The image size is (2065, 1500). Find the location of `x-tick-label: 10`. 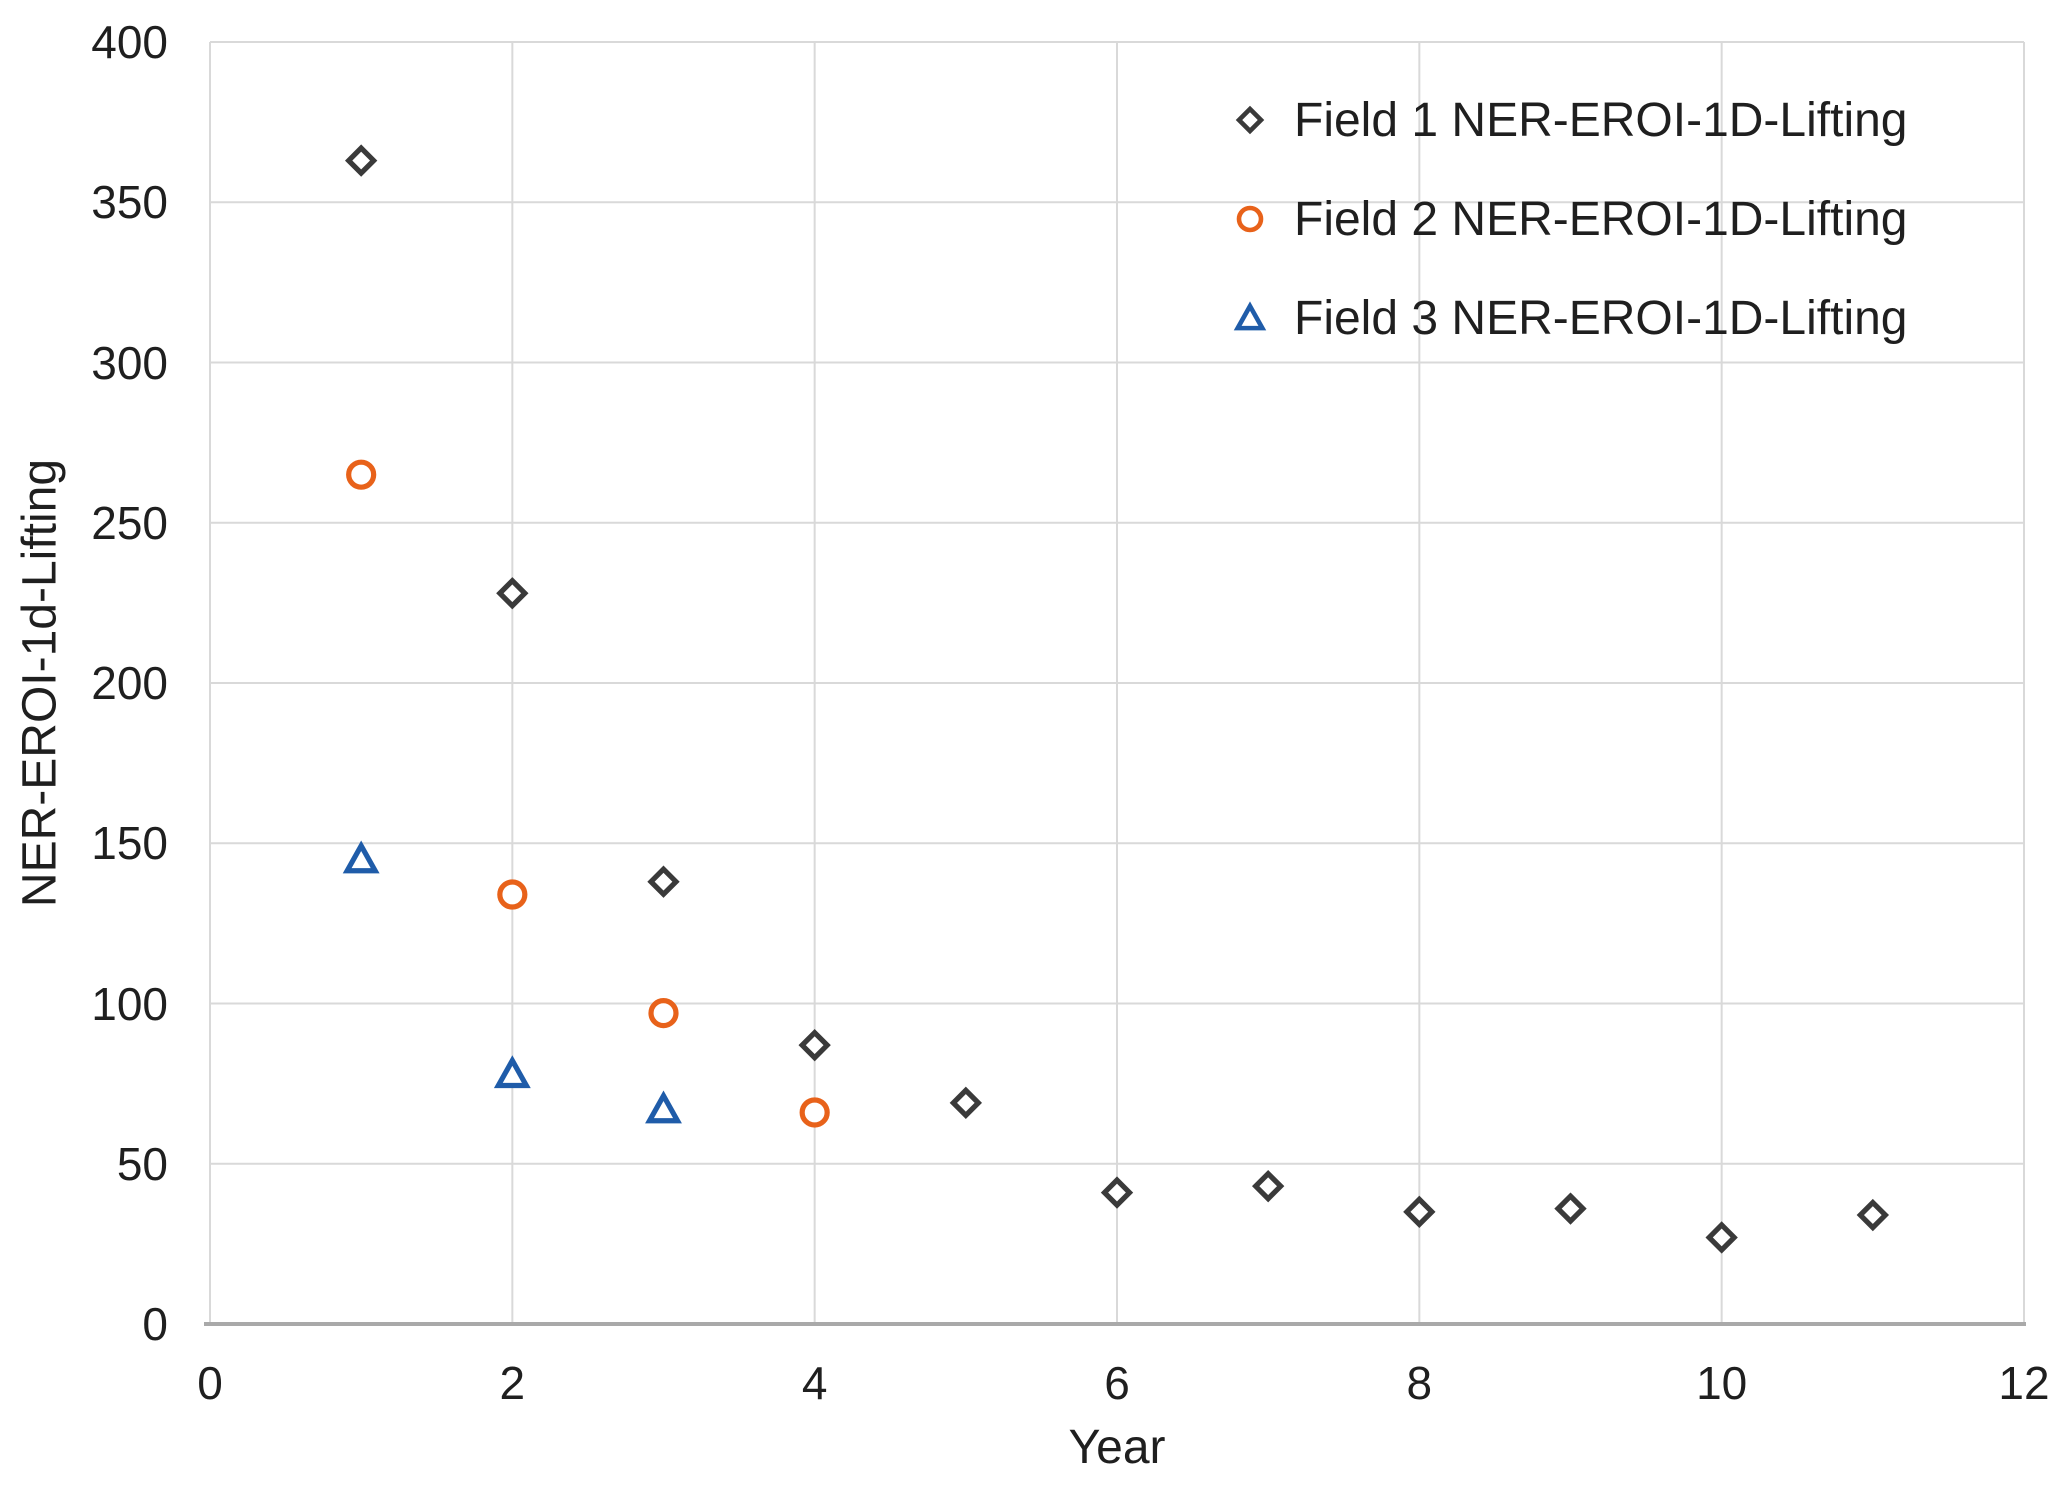

x-tick-label: 10 is located at coordinates (1722, 1383).